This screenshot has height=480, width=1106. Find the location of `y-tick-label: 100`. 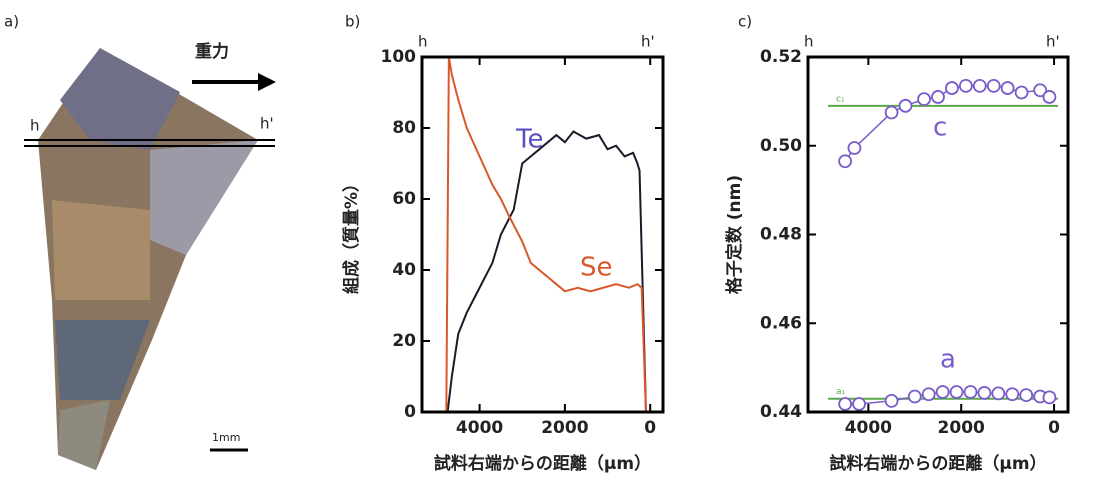

y-tick-label: 100 is located at coordinates (399, 57).